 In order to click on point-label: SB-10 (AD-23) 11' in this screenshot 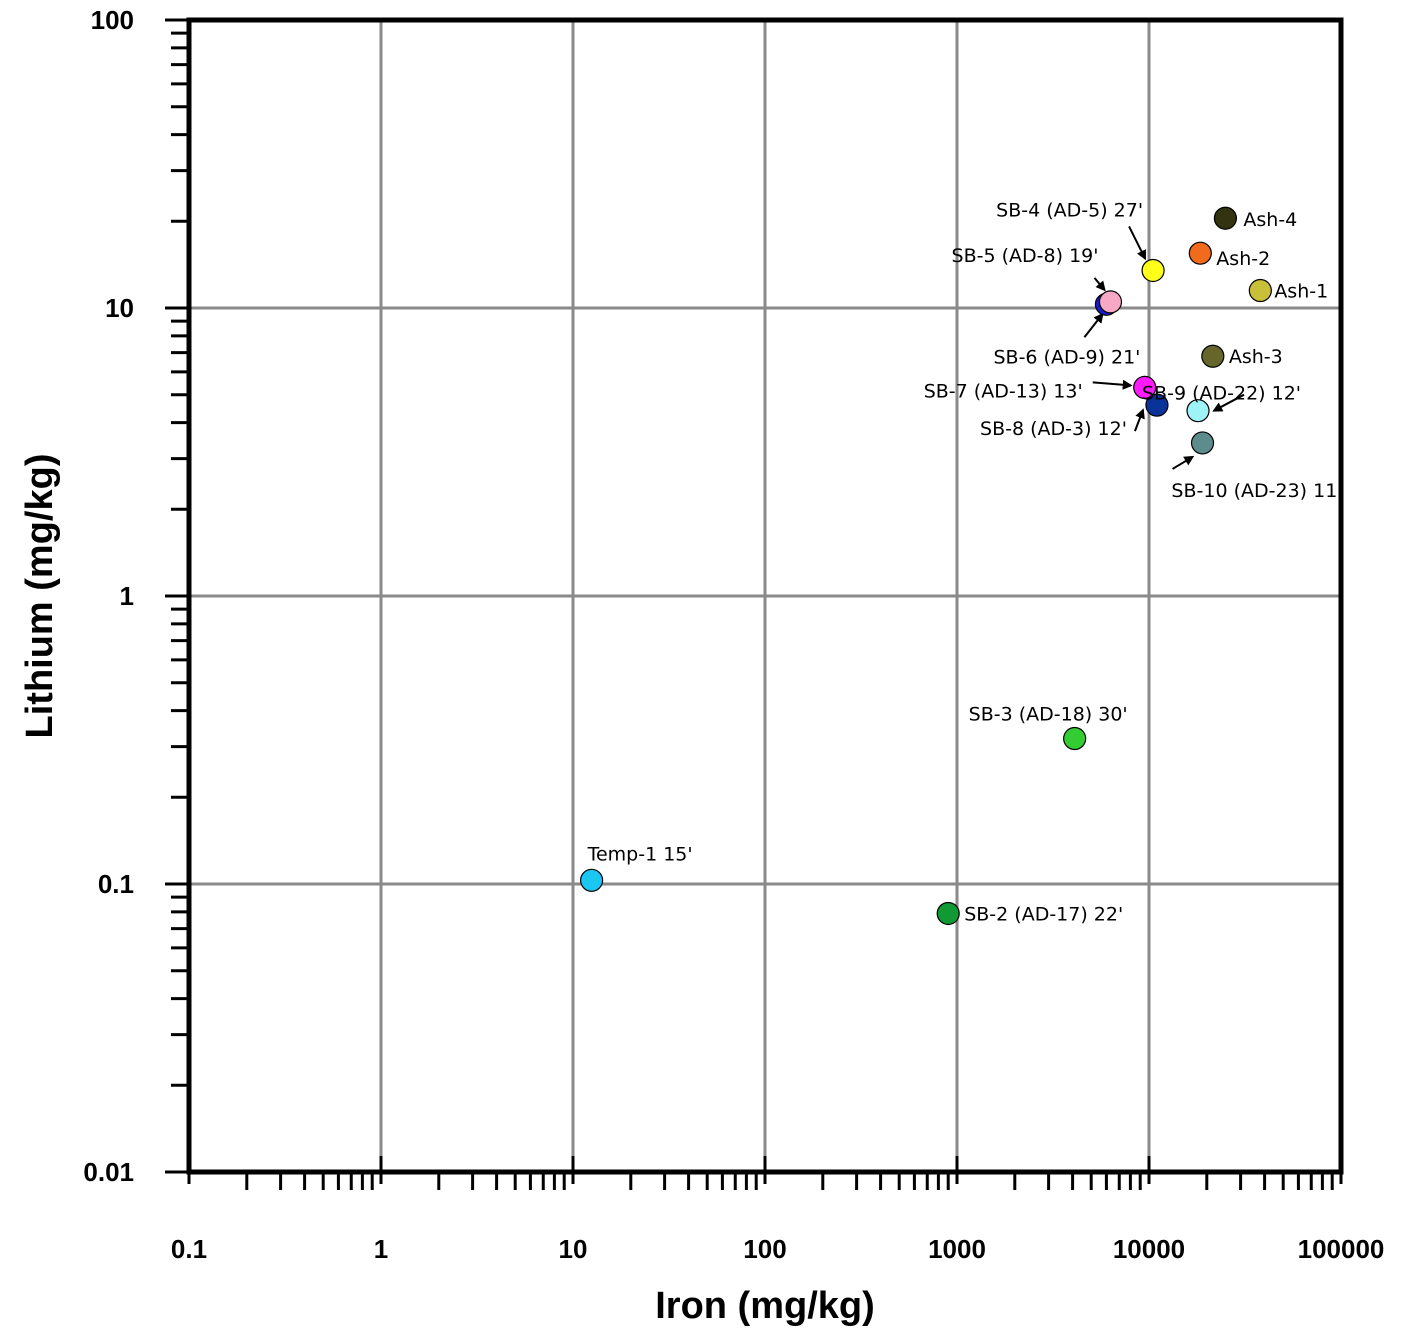, I will do `click(1256, 491)`.